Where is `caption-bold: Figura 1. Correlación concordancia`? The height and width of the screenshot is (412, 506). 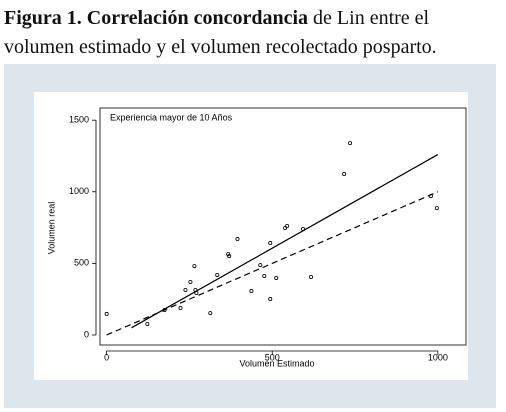 caption-bold: Figura 1. Correlación concordancia is located at coordinates (156, 18).